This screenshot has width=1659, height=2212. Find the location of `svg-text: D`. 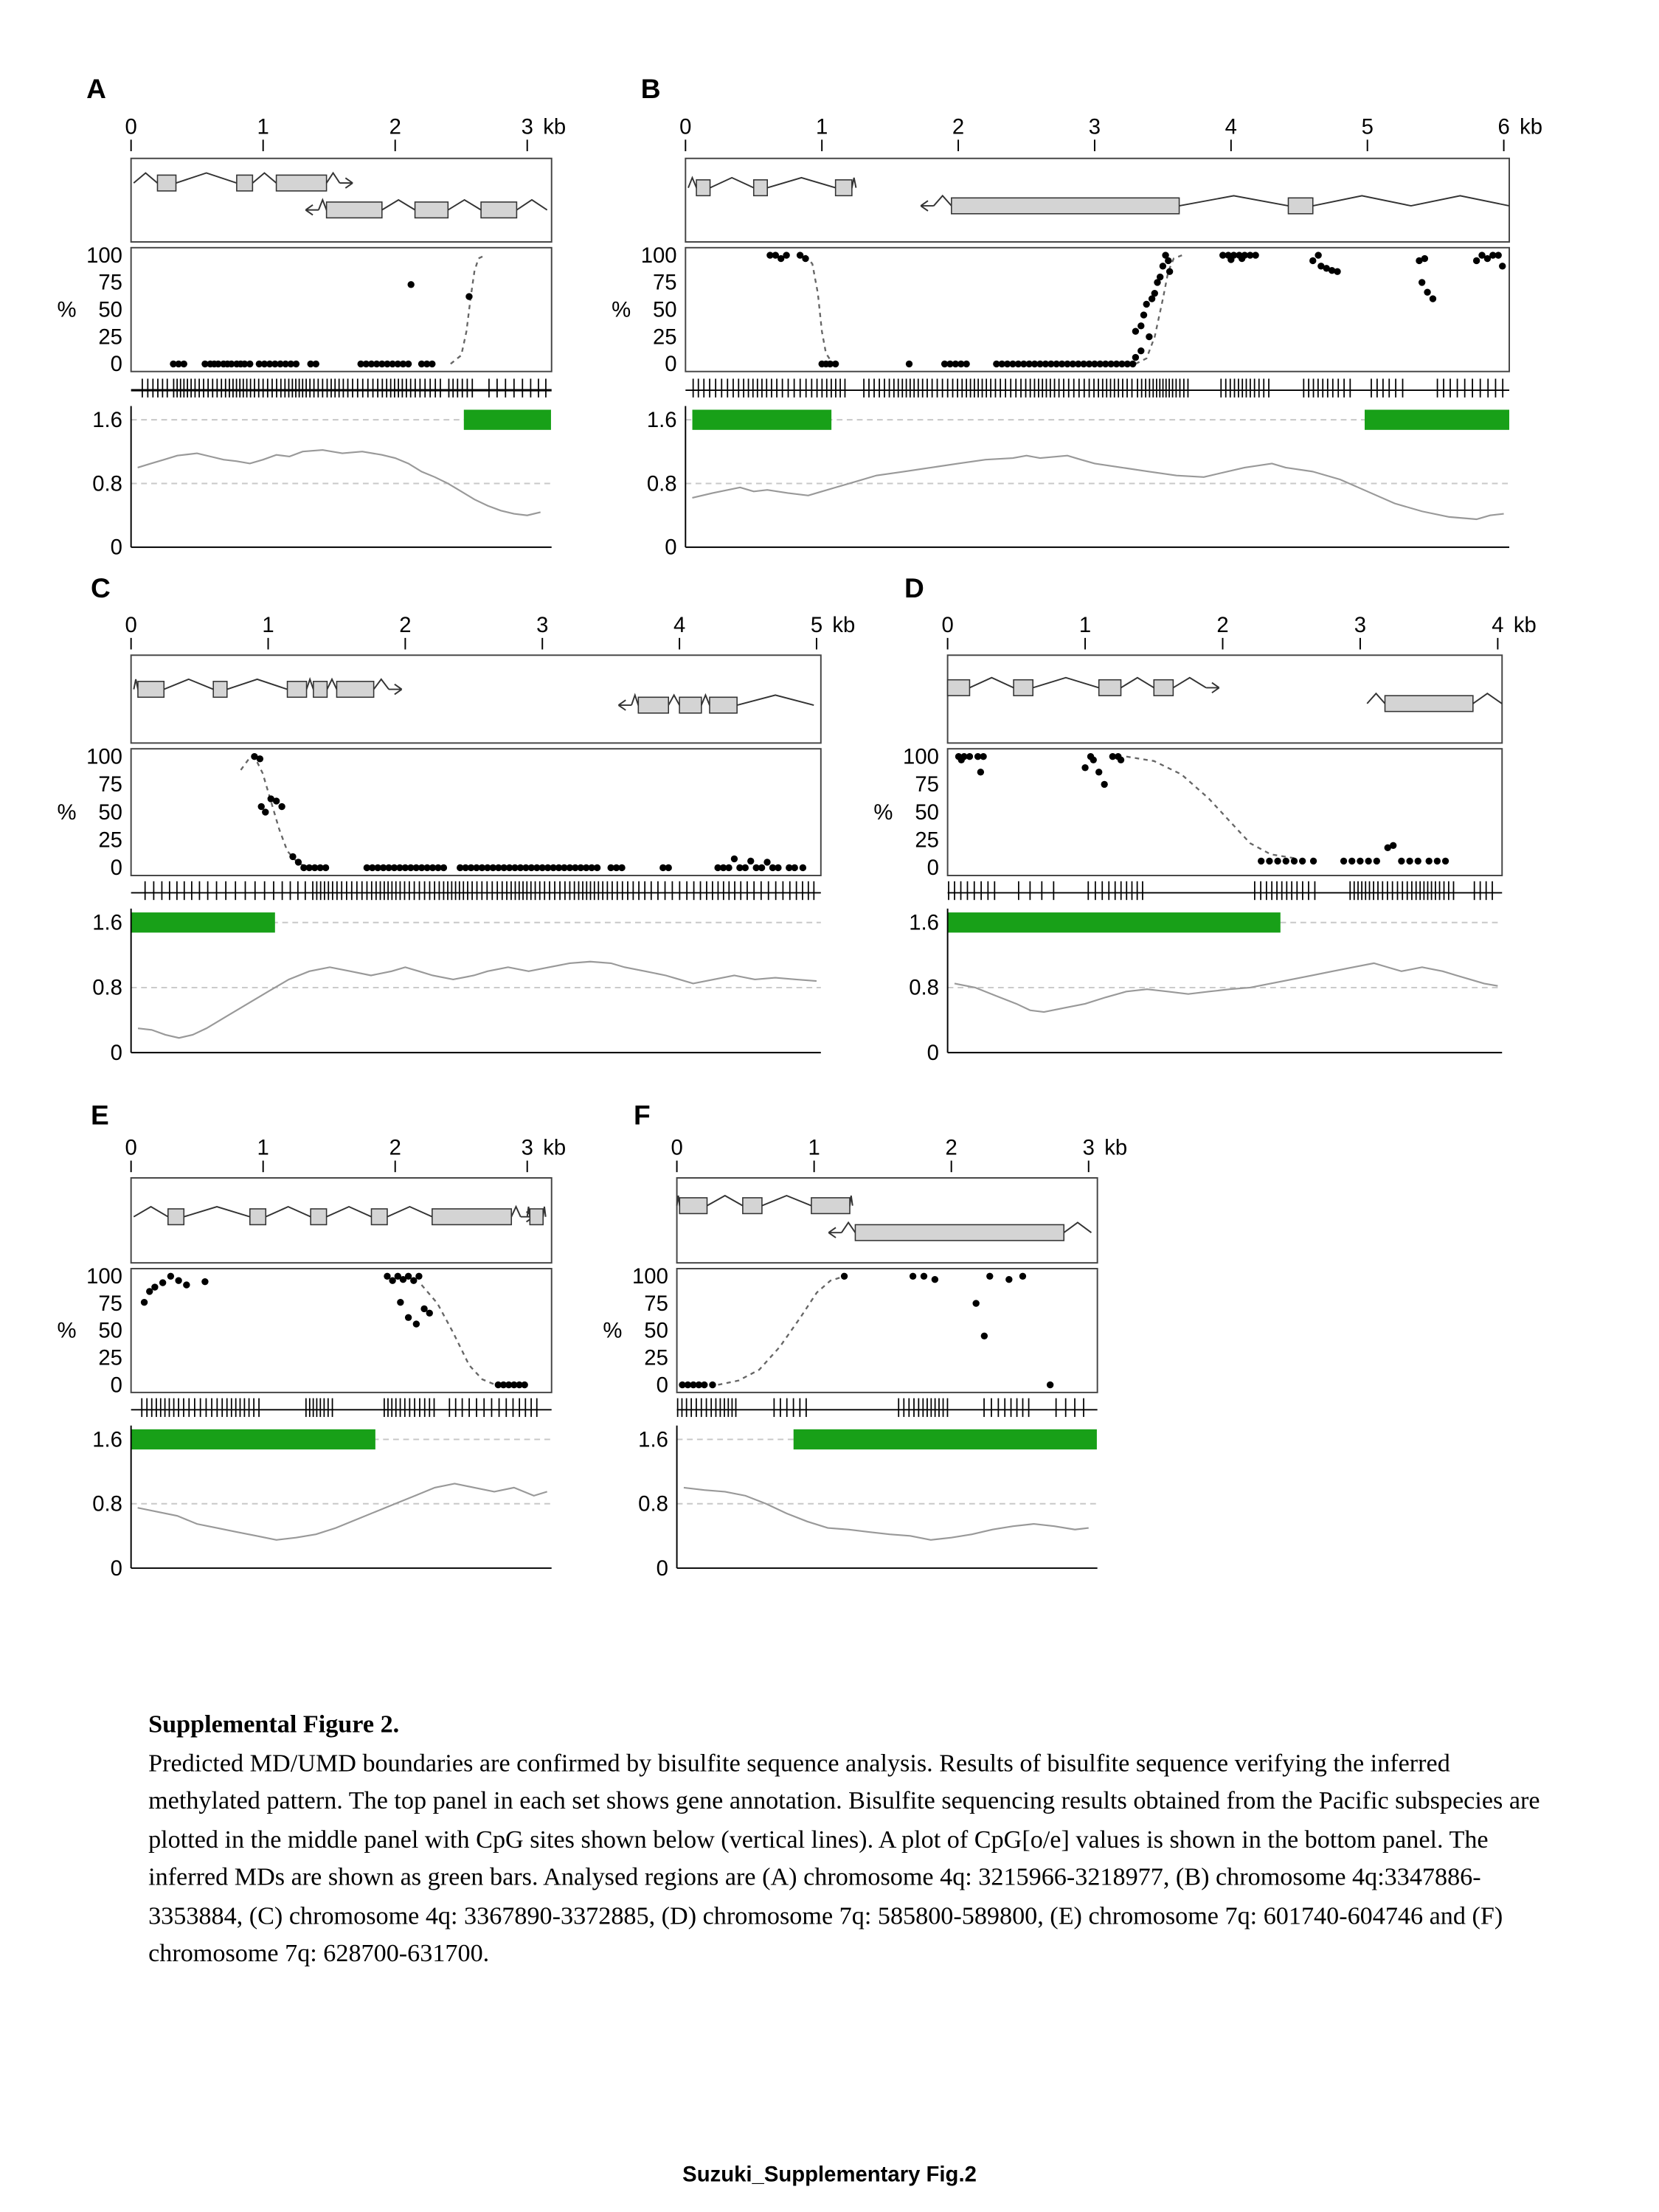

svg-text: D is located at coordinates (914, 588).